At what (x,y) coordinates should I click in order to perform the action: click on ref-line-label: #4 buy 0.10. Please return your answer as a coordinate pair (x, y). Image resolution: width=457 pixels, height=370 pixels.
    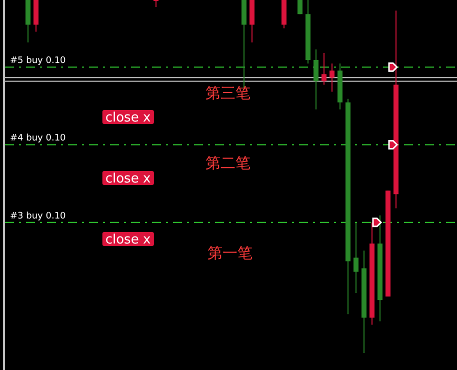
    Looking at the image, I should click on (38, 139).